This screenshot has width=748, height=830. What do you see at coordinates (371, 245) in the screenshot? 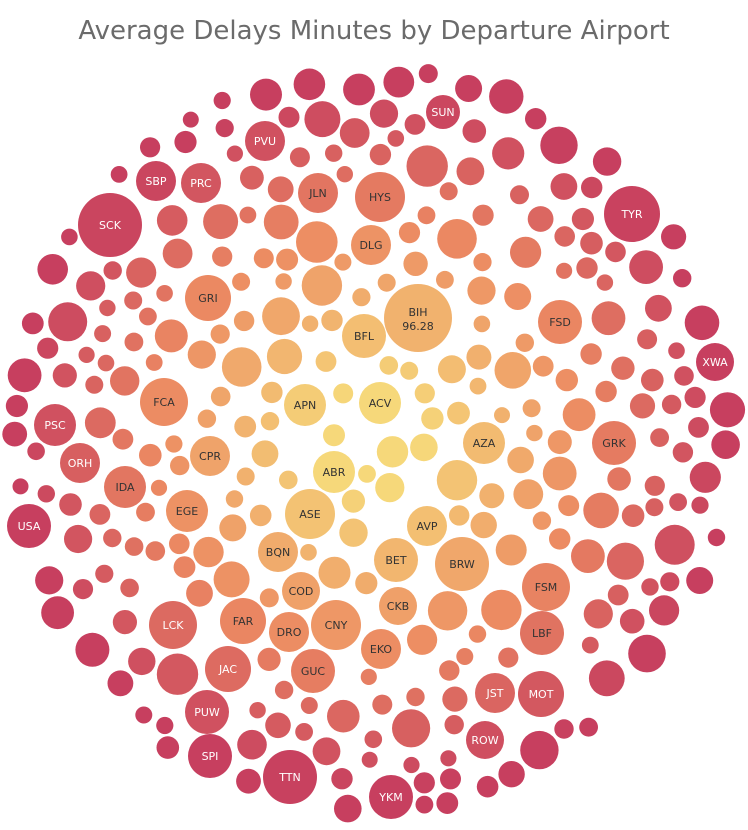
I see `airport-bubble-dlg: DLG` at bounding box center [371, 245].